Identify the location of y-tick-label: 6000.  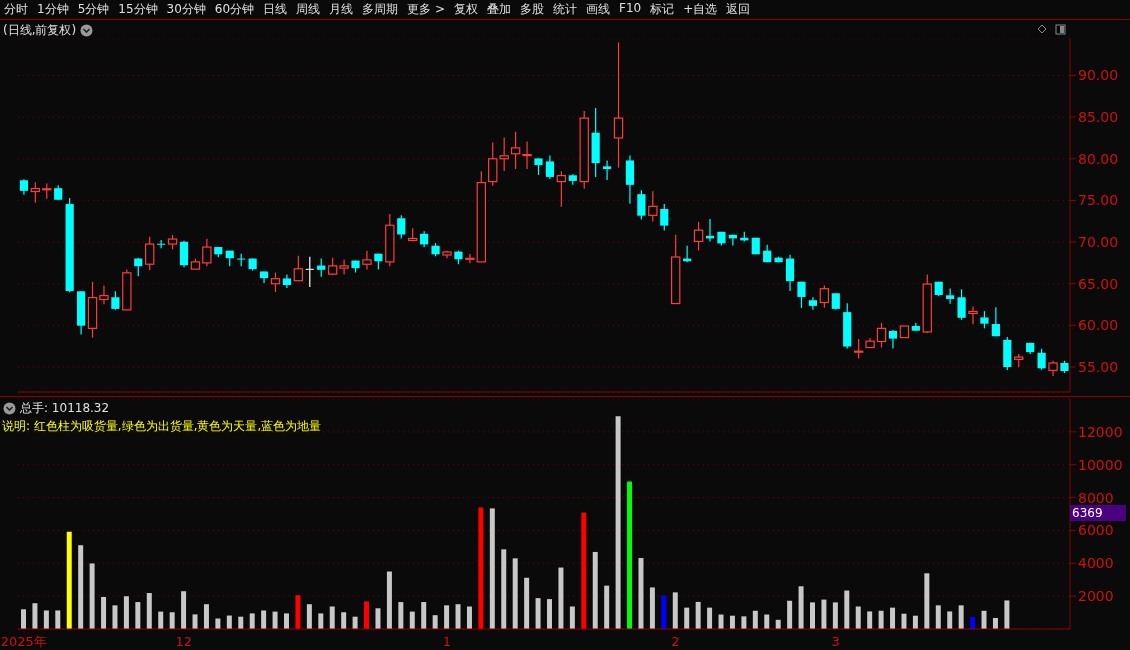
(1096, 530).